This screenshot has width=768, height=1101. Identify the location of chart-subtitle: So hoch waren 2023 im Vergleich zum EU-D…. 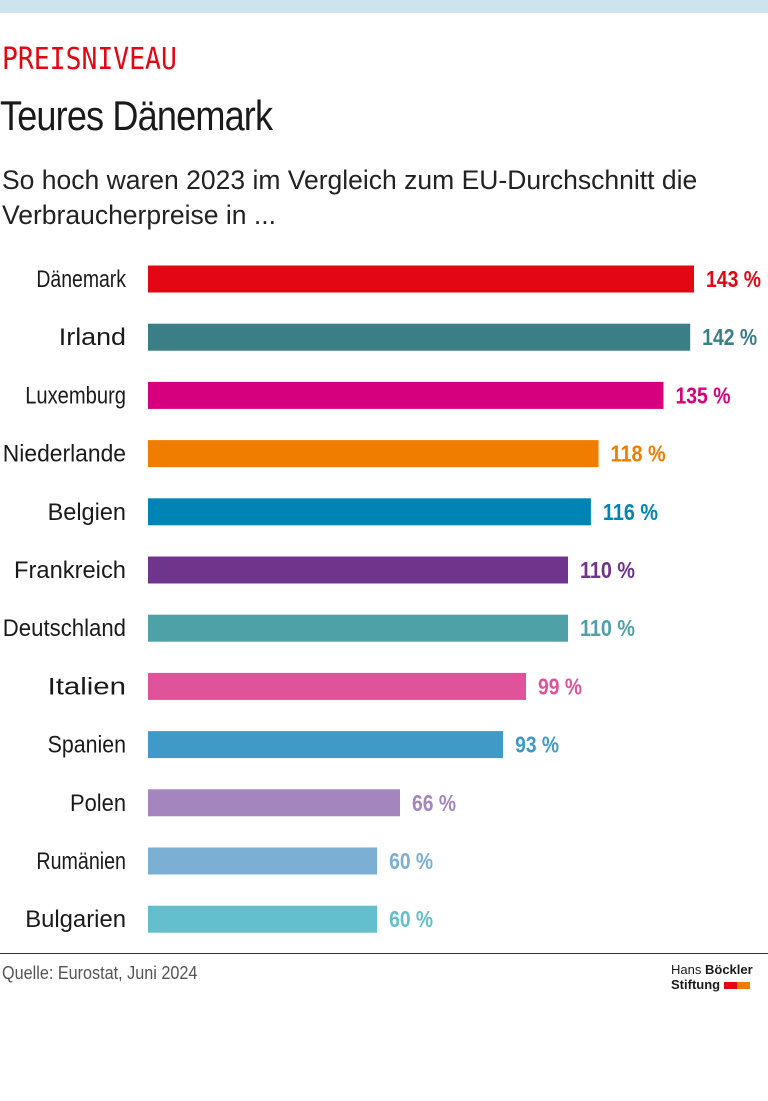
(350, 197).